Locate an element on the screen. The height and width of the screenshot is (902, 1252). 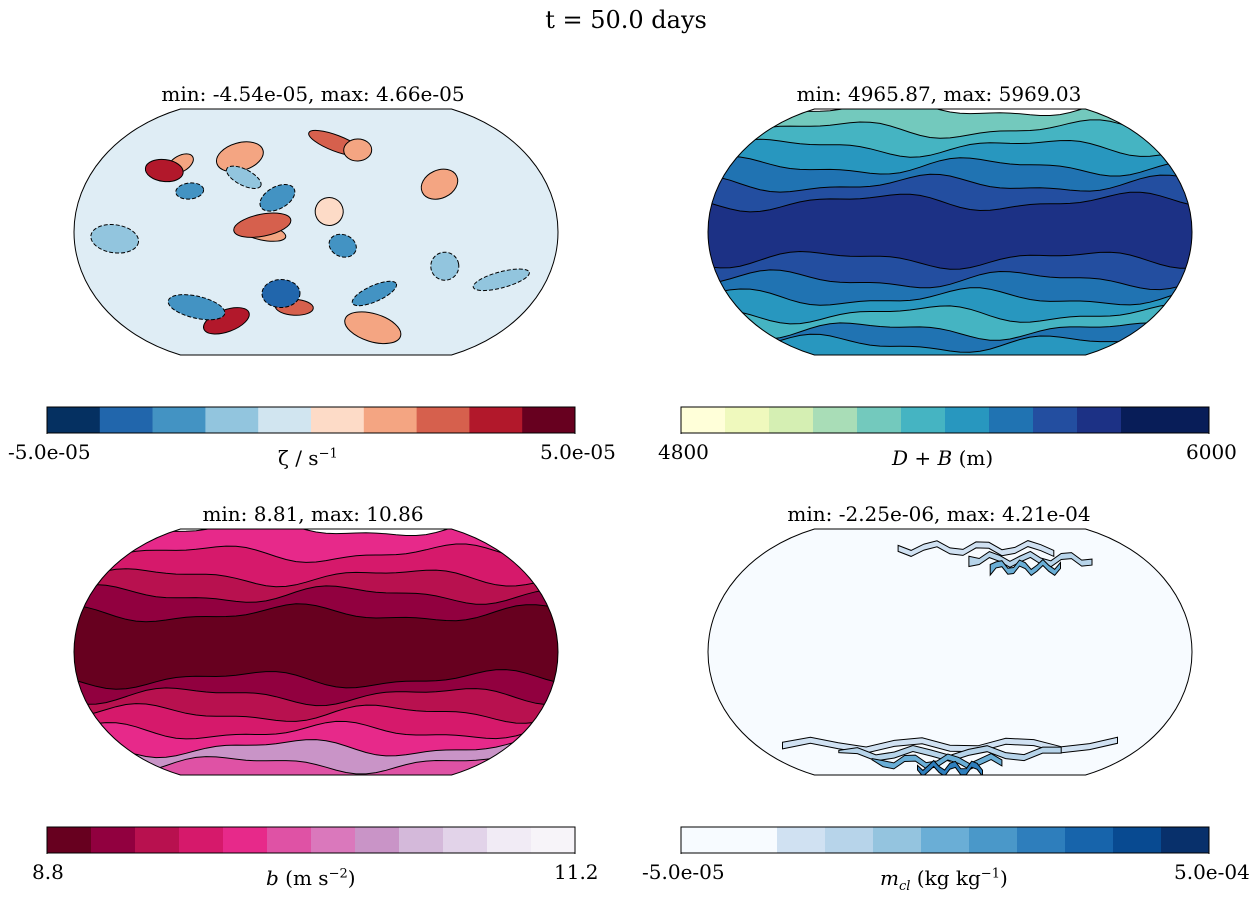
vorticity-colorbar is located at coordinates (311, 420).